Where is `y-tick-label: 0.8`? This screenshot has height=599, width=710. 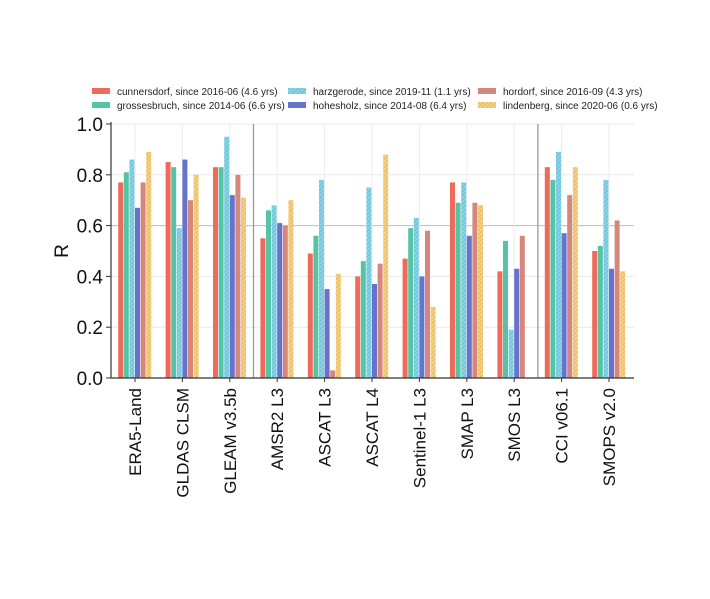
y-tick-label: 0.8 is located at coordinates (90, 176).